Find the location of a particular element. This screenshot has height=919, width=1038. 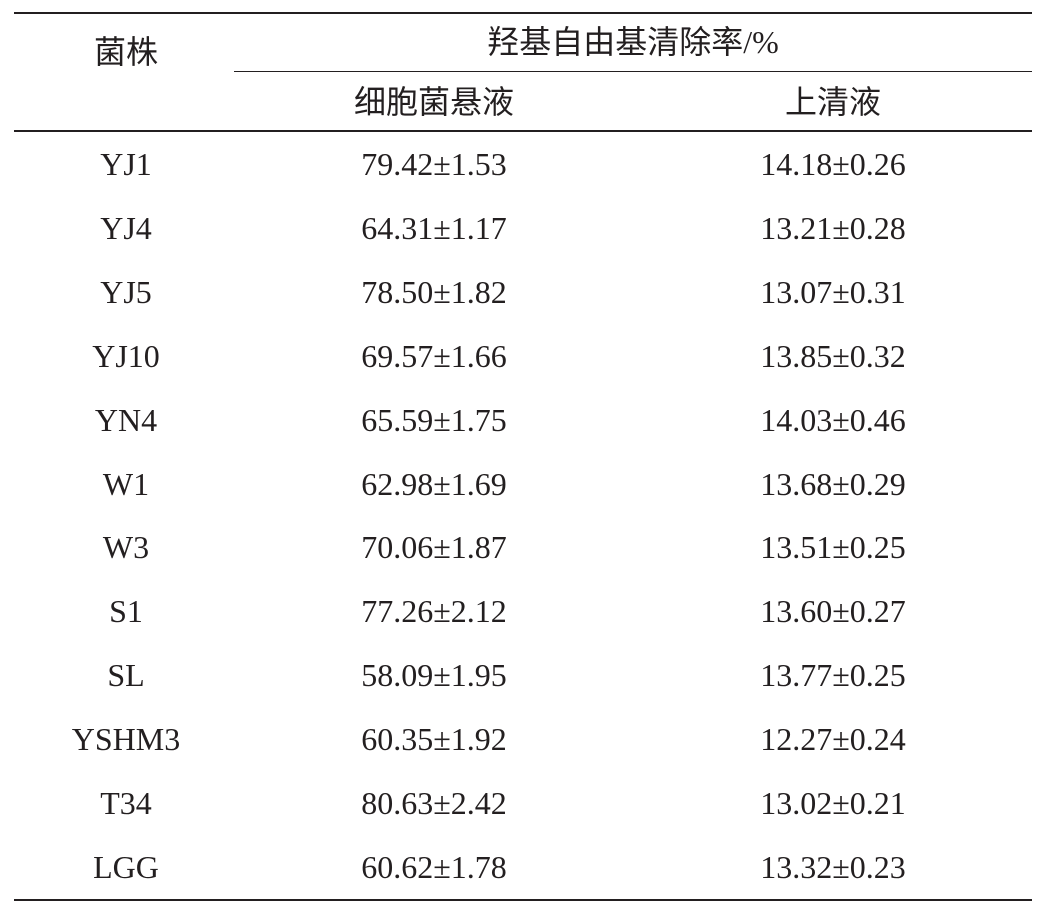

cell-supernatant: 13.07±0.31 is located at coordinates (833, 292).